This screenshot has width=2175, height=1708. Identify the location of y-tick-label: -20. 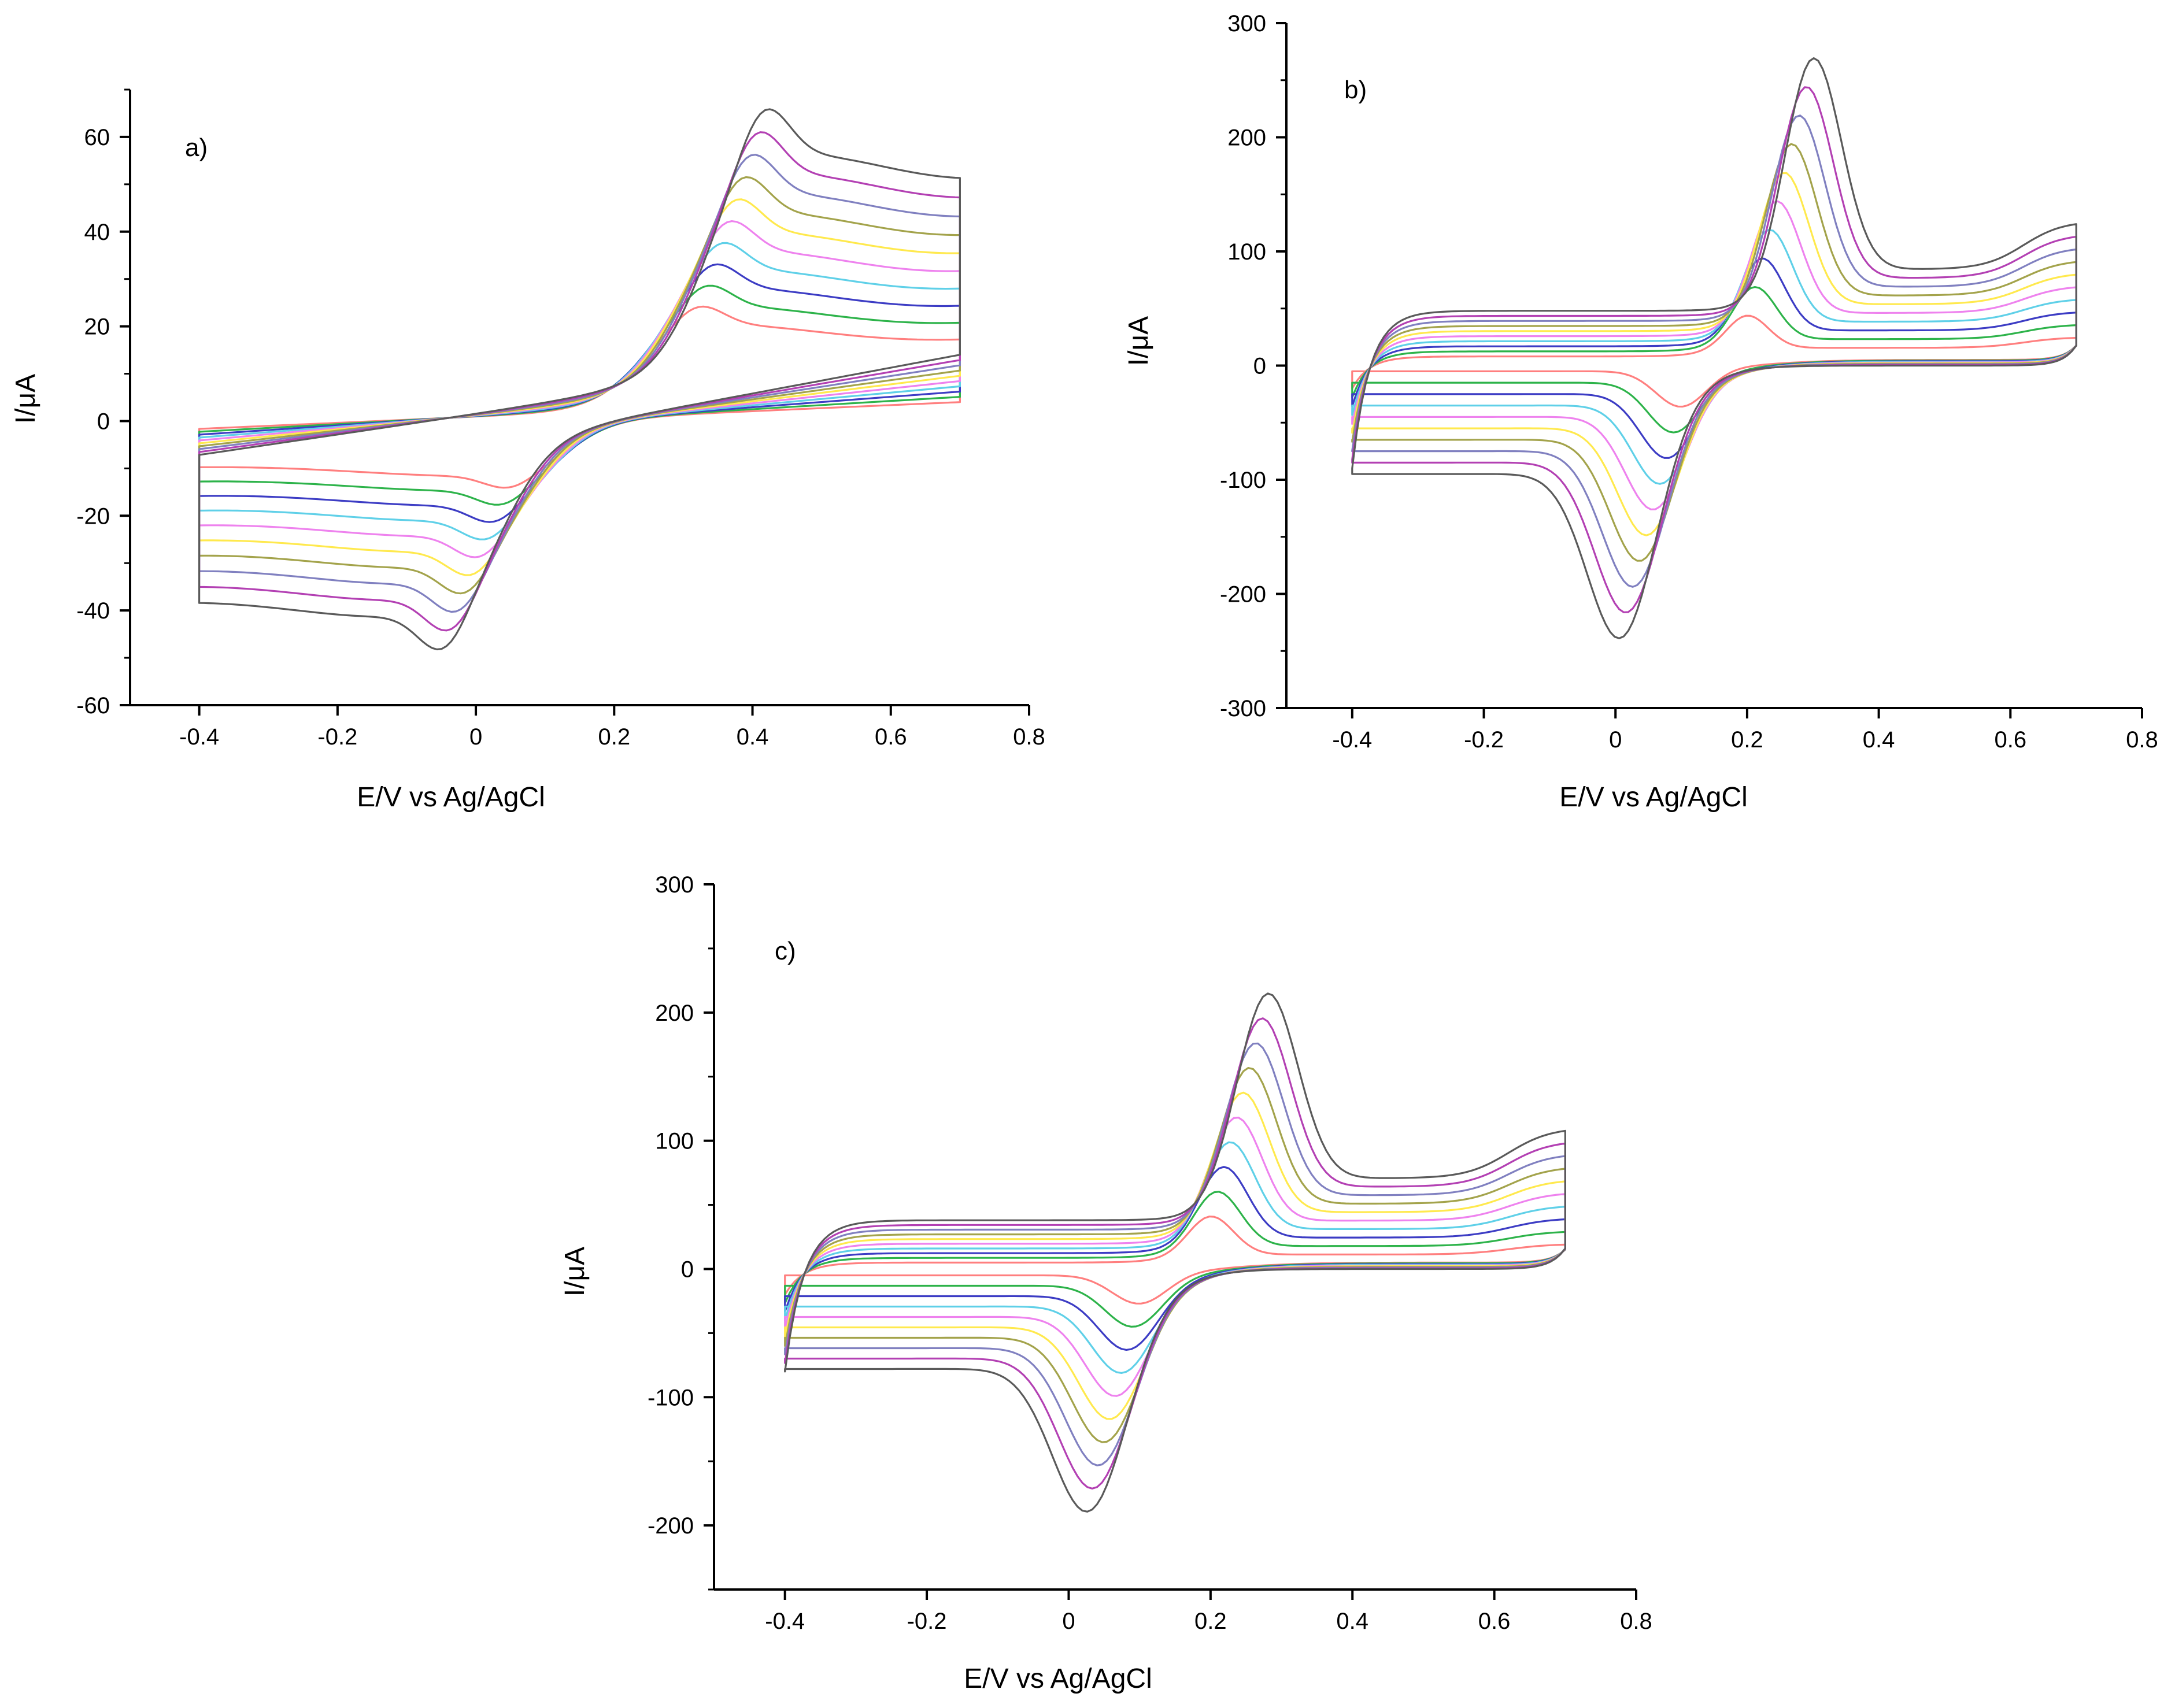
(93, 516).